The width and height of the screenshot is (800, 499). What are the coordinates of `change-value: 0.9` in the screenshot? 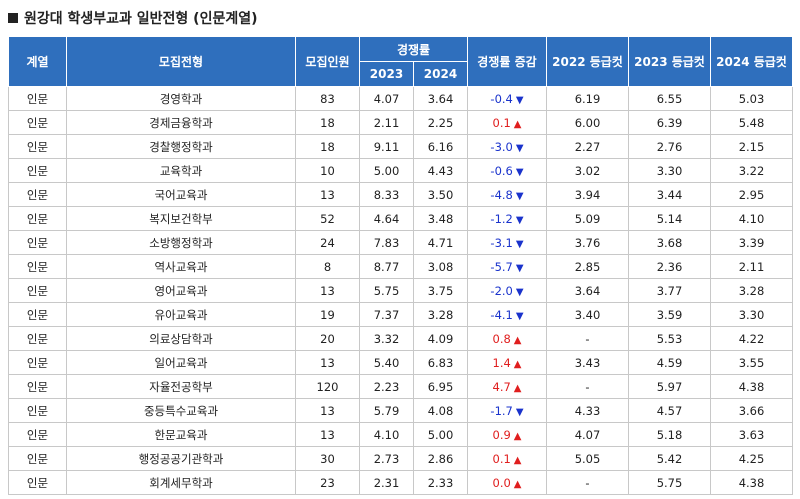 It's located at (501, 434).